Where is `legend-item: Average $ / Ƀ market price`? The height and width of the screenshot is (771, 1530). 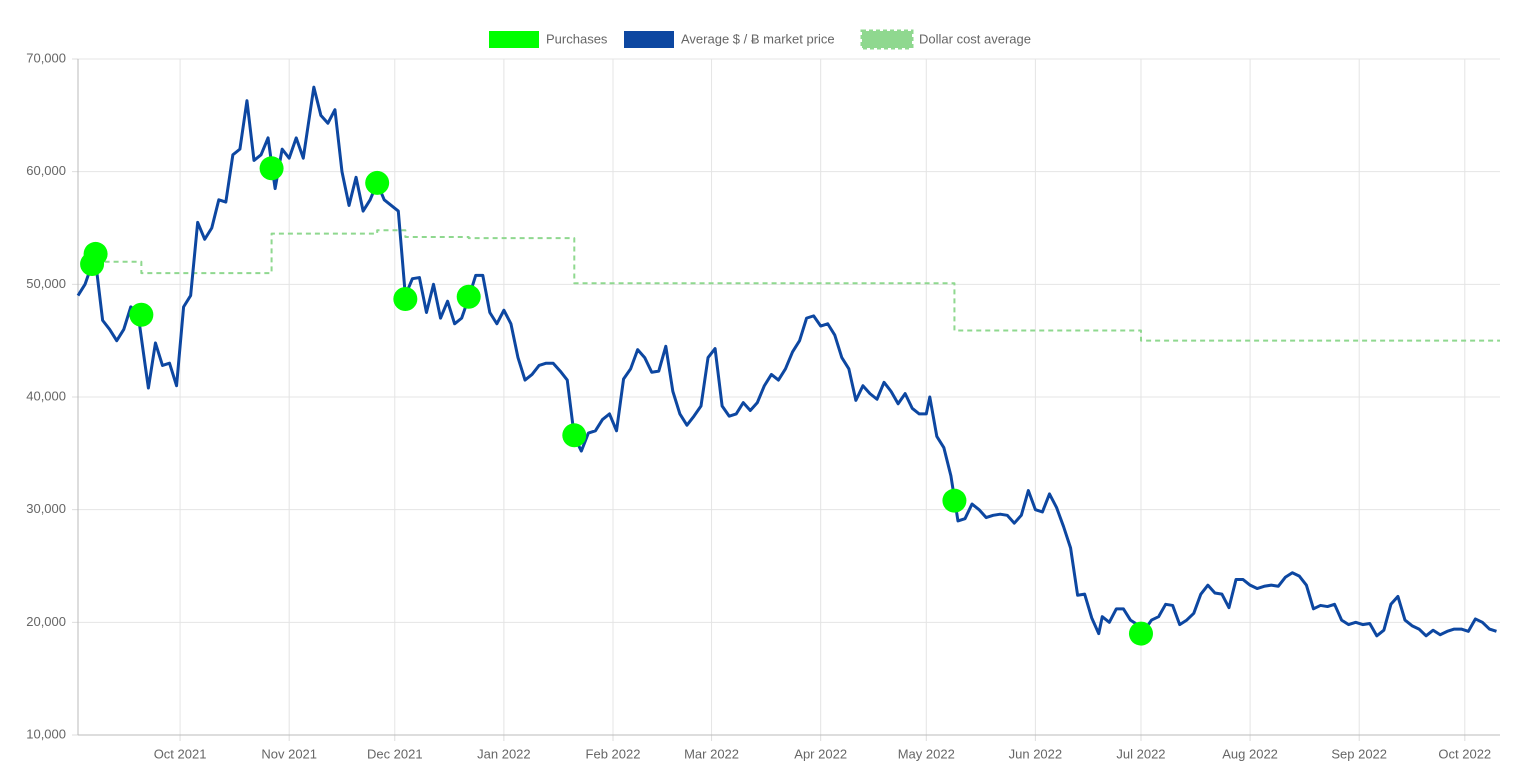
legend-item: Average $ / Ƀ market price is located at coordinates (729, 39).